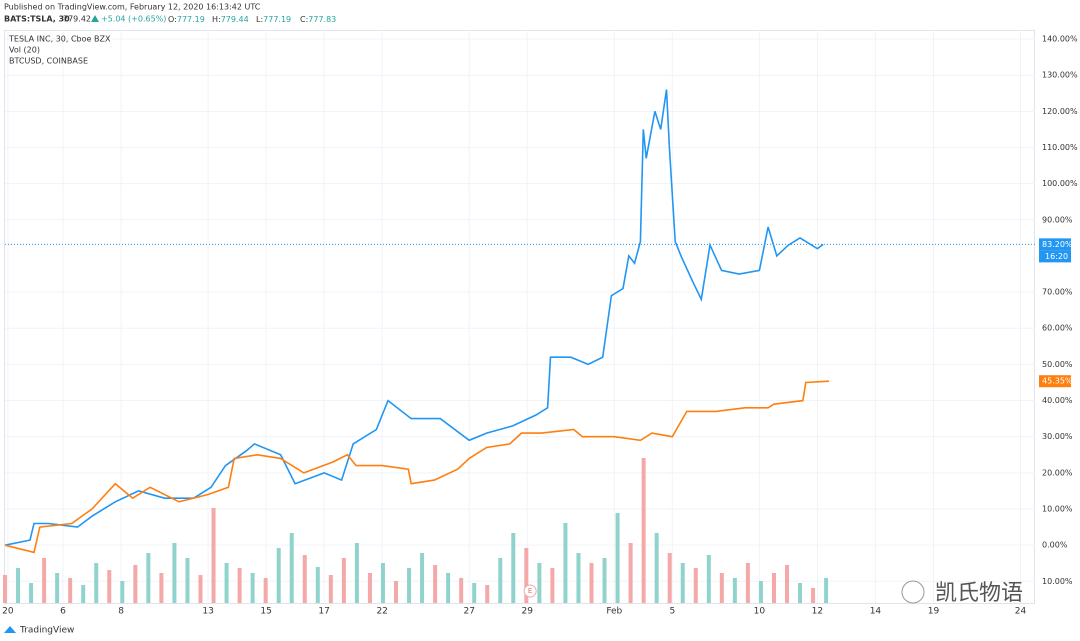 Image resolution: width=1080 pixels, height=641 pixels. Describe the element at coordinates (304, 19) in the screenshot. I see `ohlc-label: C:` at that location.